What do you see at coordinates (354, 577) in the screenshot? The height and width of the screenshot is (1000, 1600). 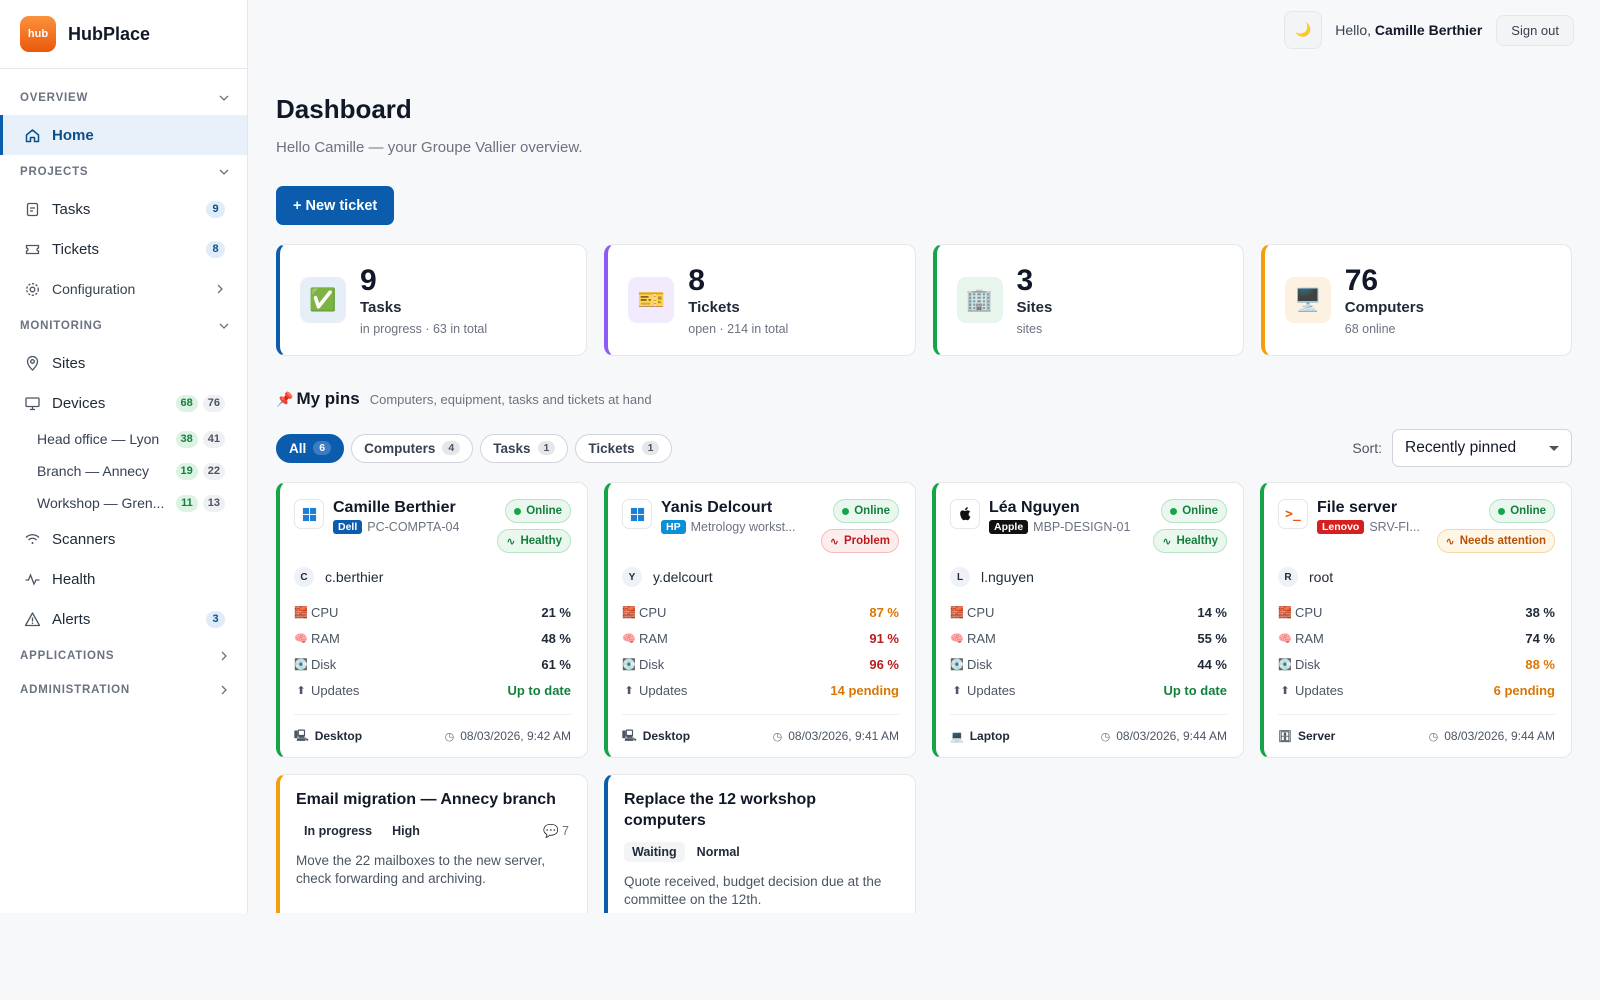 I see `username: c.berthier` at bounding box center [354, 577].